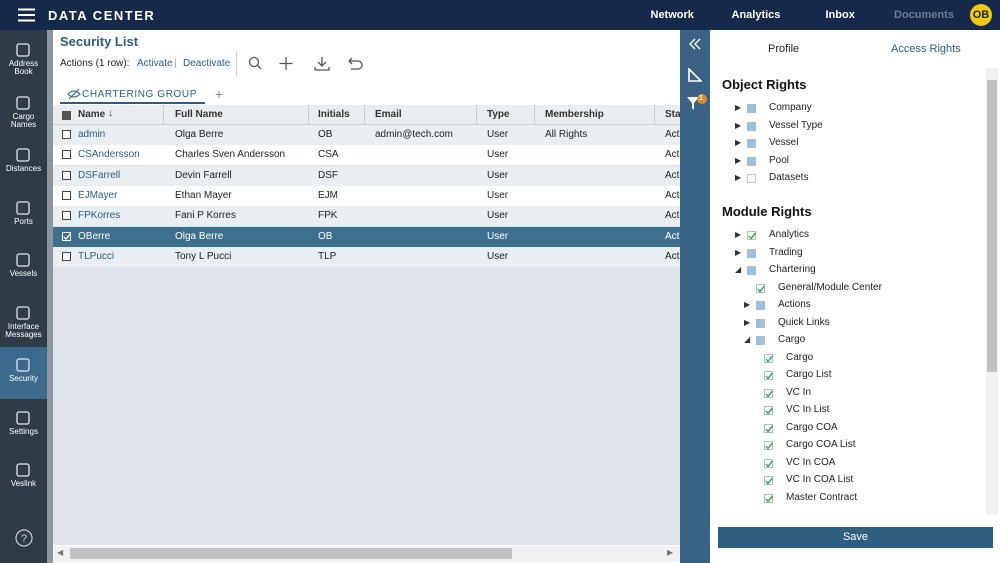 The height and width of the screenshot is (563, 1000). I want to click on tree-label: Company, so click(790, 107).